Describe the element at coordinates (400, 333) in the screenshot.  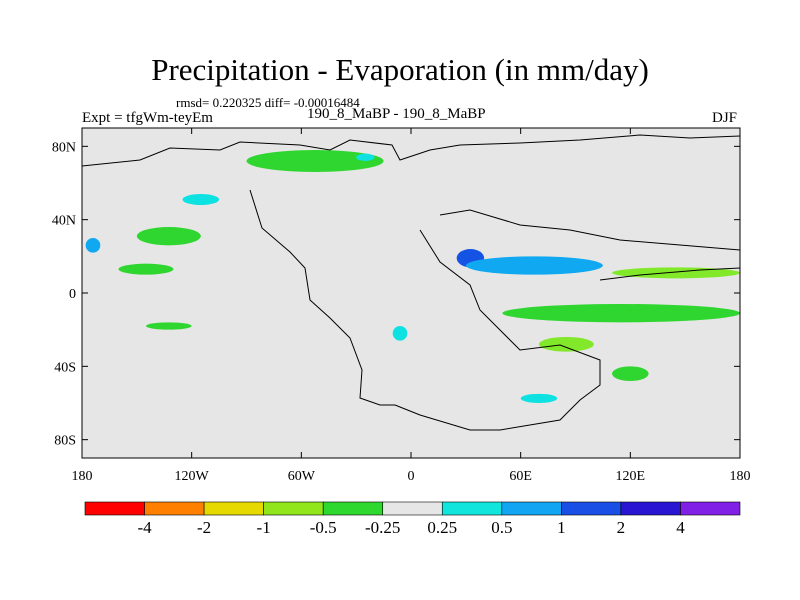
I see `region-atlantic-patch-s` at that location.